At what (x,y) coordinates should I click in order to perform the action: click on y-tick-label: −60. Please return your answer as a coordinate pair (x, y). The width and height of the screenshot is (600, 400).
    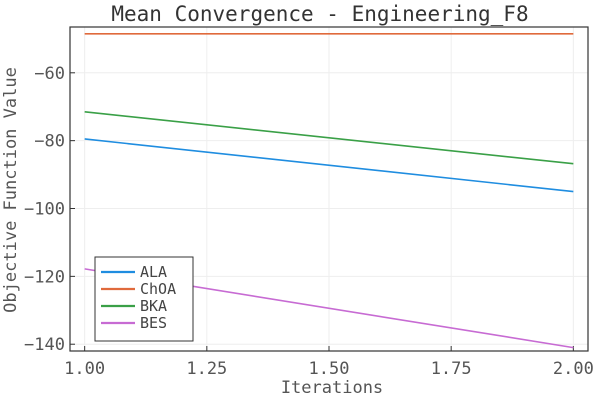
    Looking at the image, I should click on (49, 74).